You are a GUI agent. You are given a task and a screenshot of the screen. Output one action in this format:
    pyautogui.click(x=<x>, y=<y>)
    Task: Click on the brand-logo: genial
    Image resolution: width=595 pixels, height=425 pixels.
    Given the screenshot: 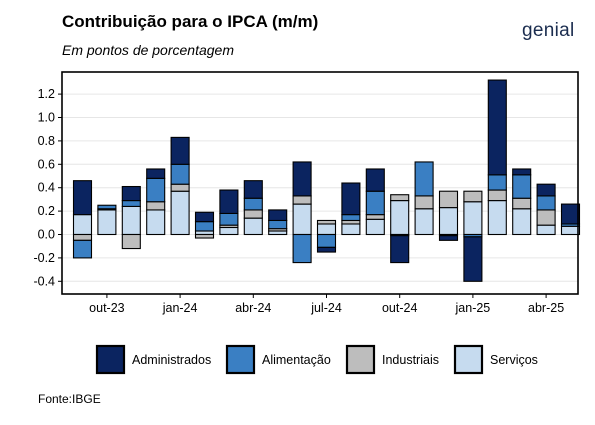 What is the action you would take?
    pyautogui.click(x=548, y=30)
    